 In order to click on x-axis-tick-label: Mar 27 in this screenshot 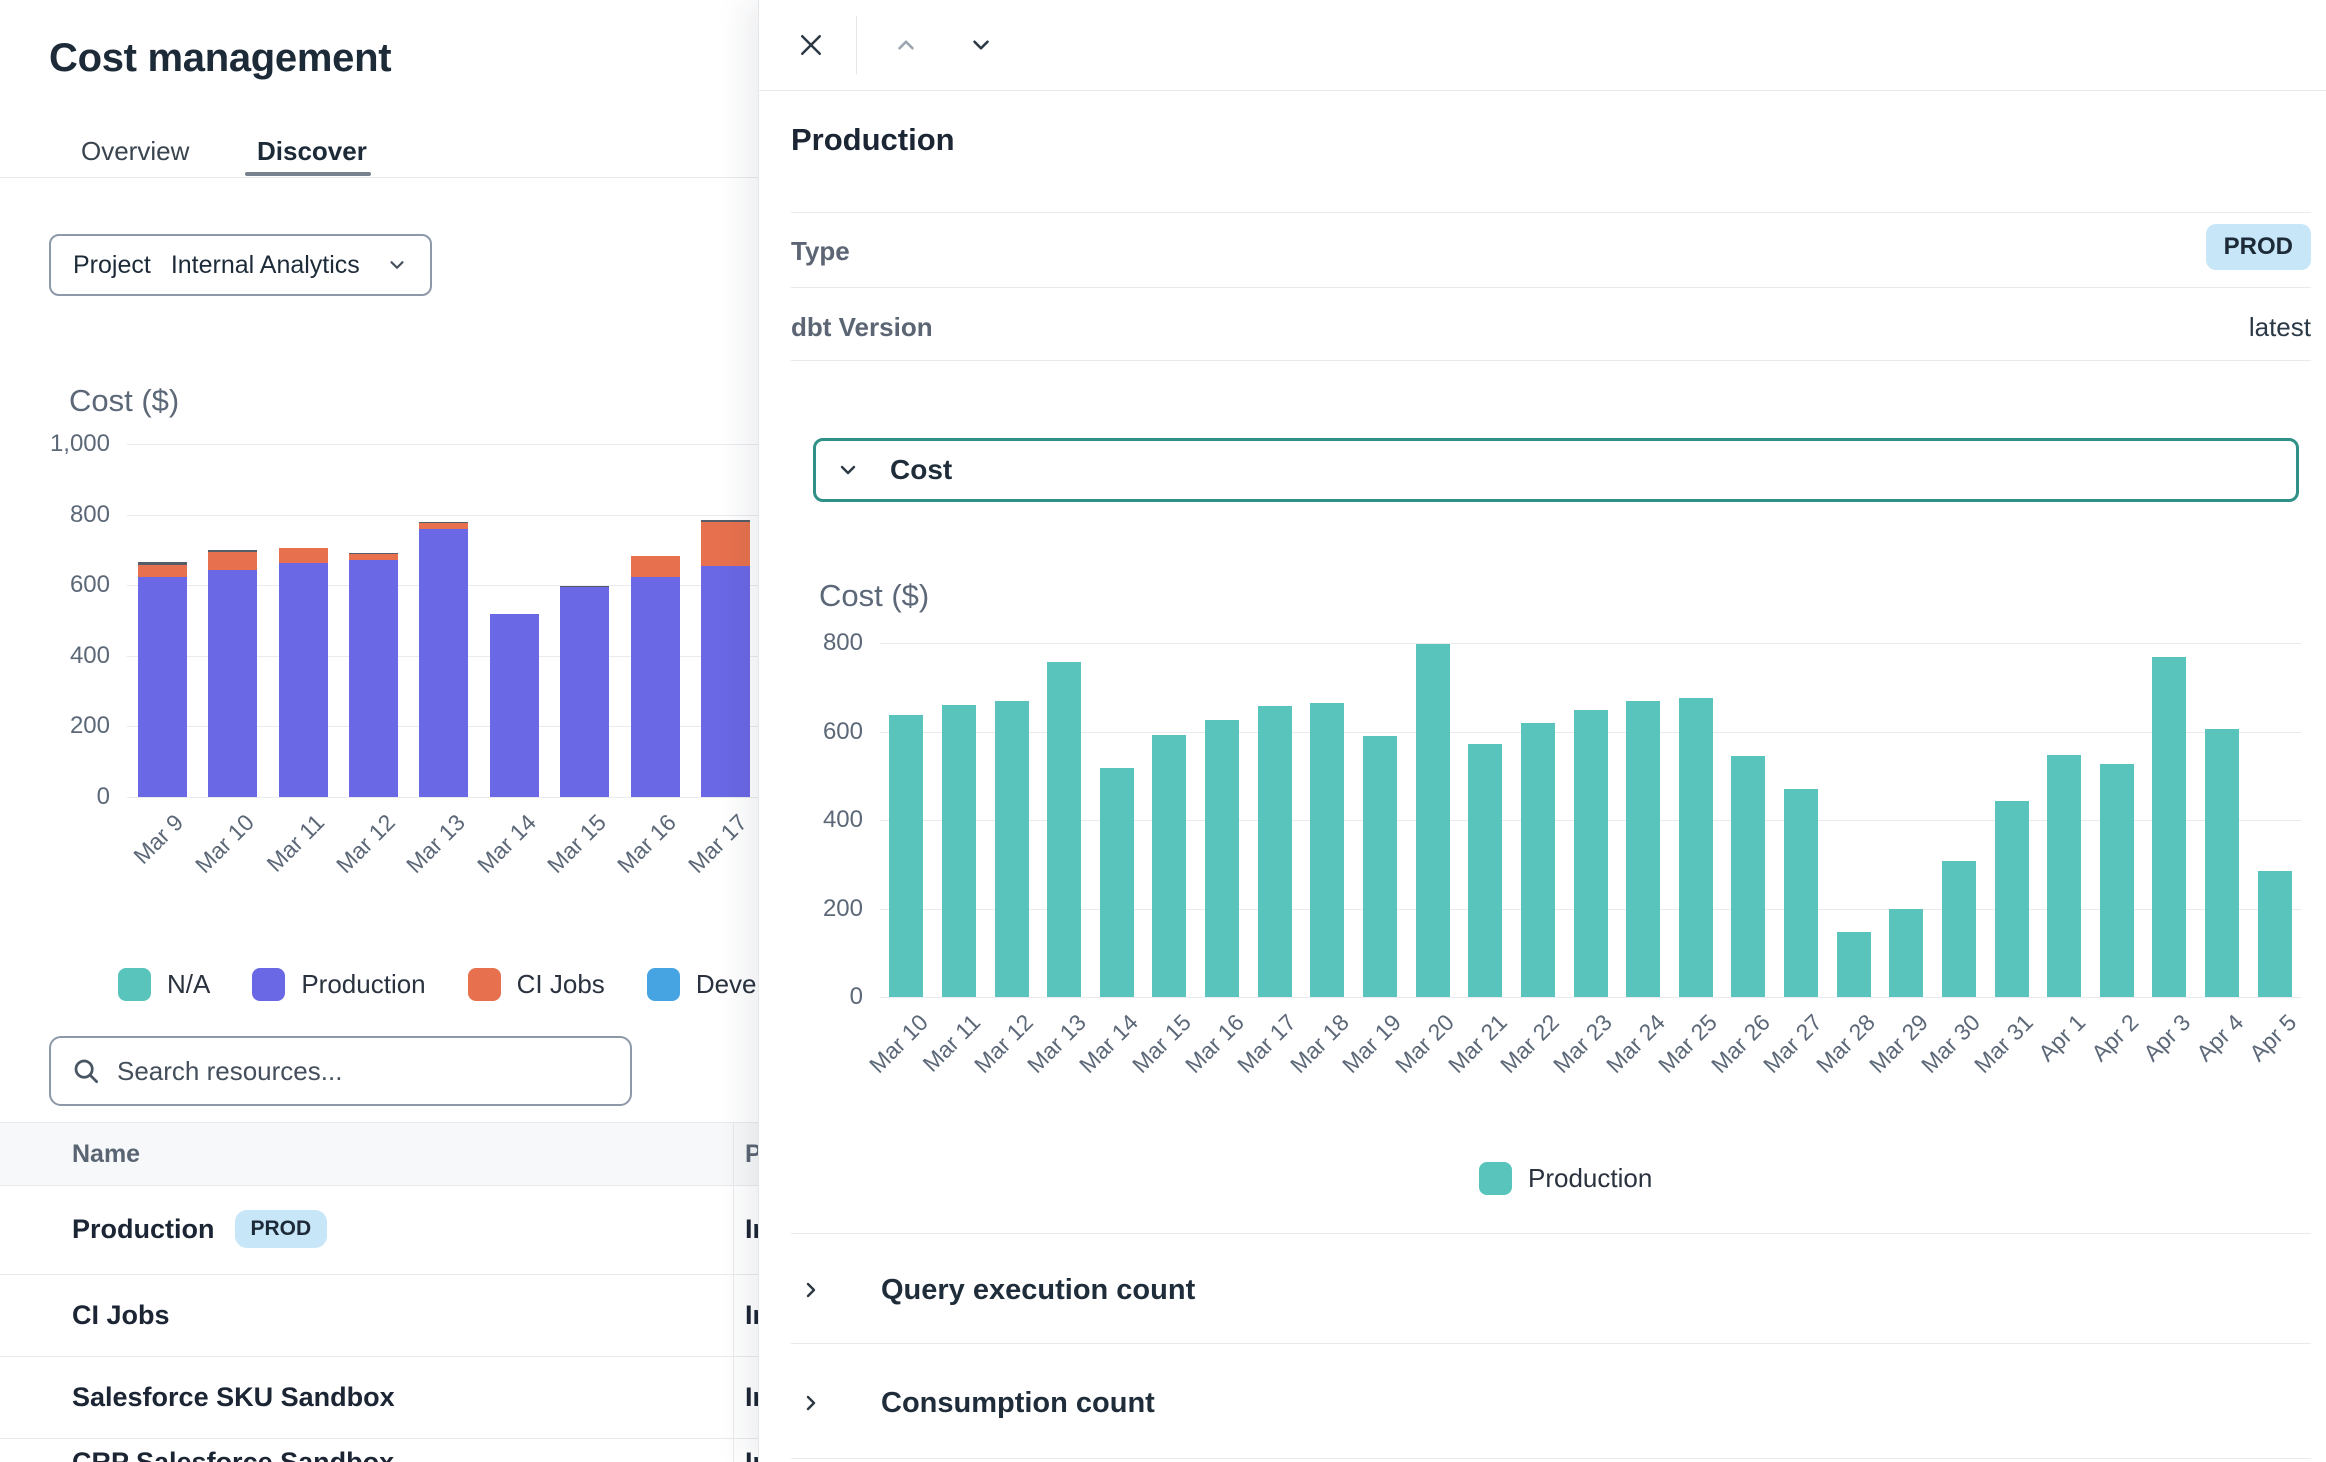, I will do `click(1793, 1044)`.